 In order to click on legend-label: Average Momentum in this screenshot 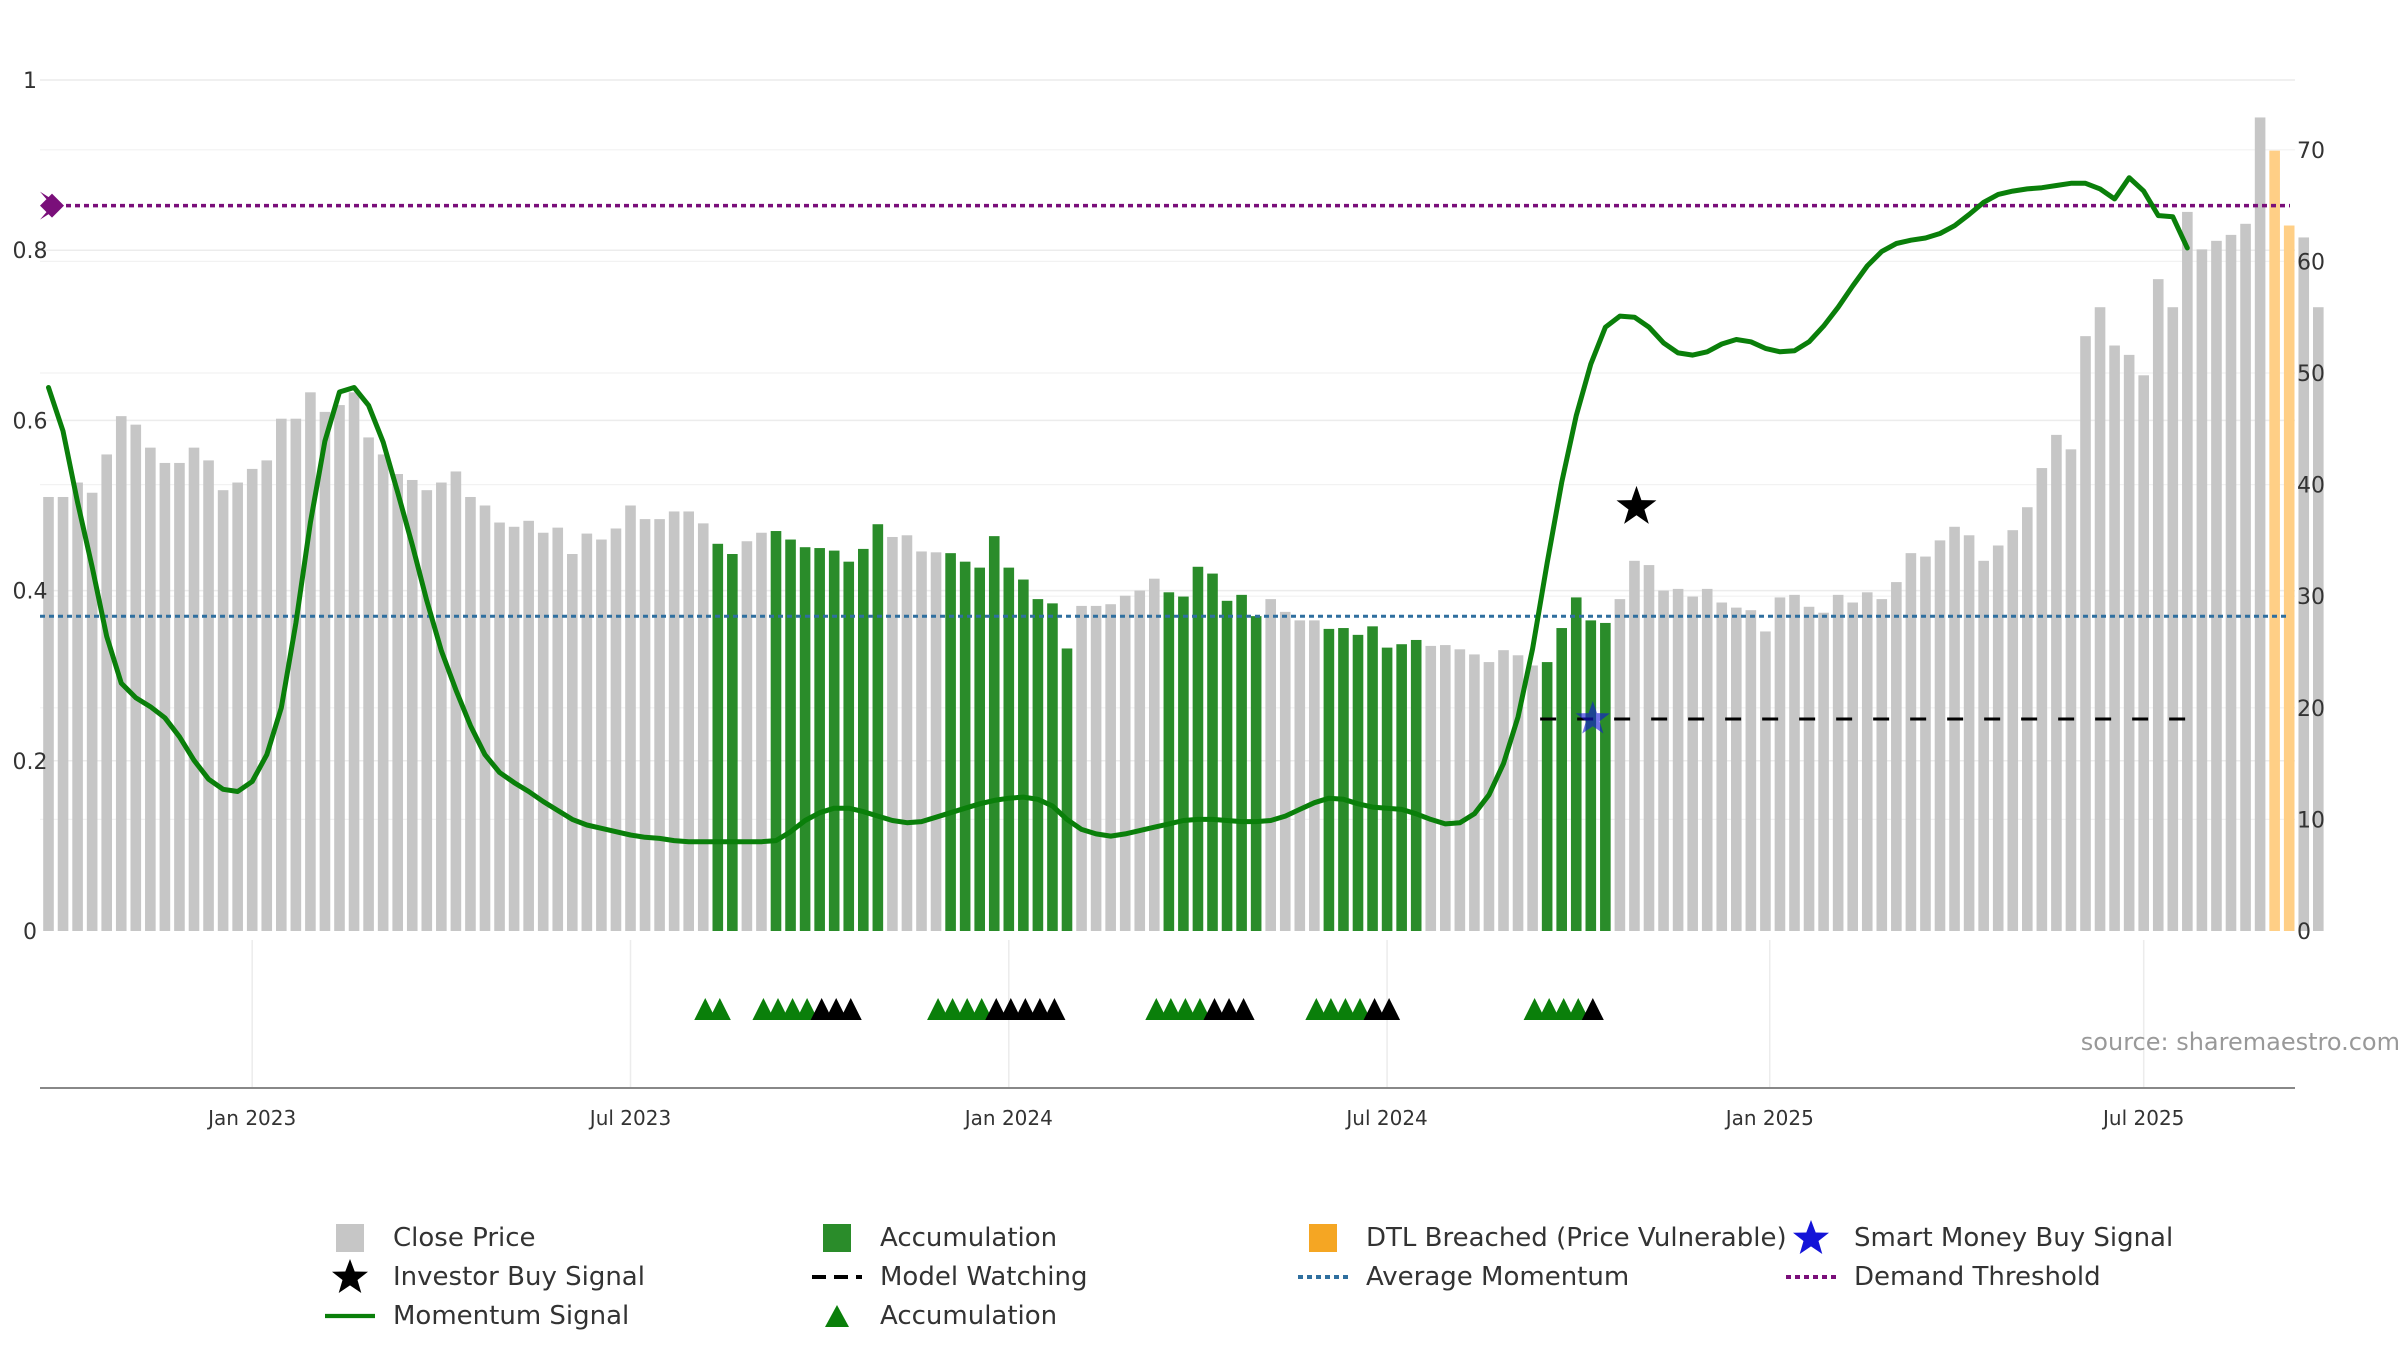, I will do `click(1498, 1277)`.